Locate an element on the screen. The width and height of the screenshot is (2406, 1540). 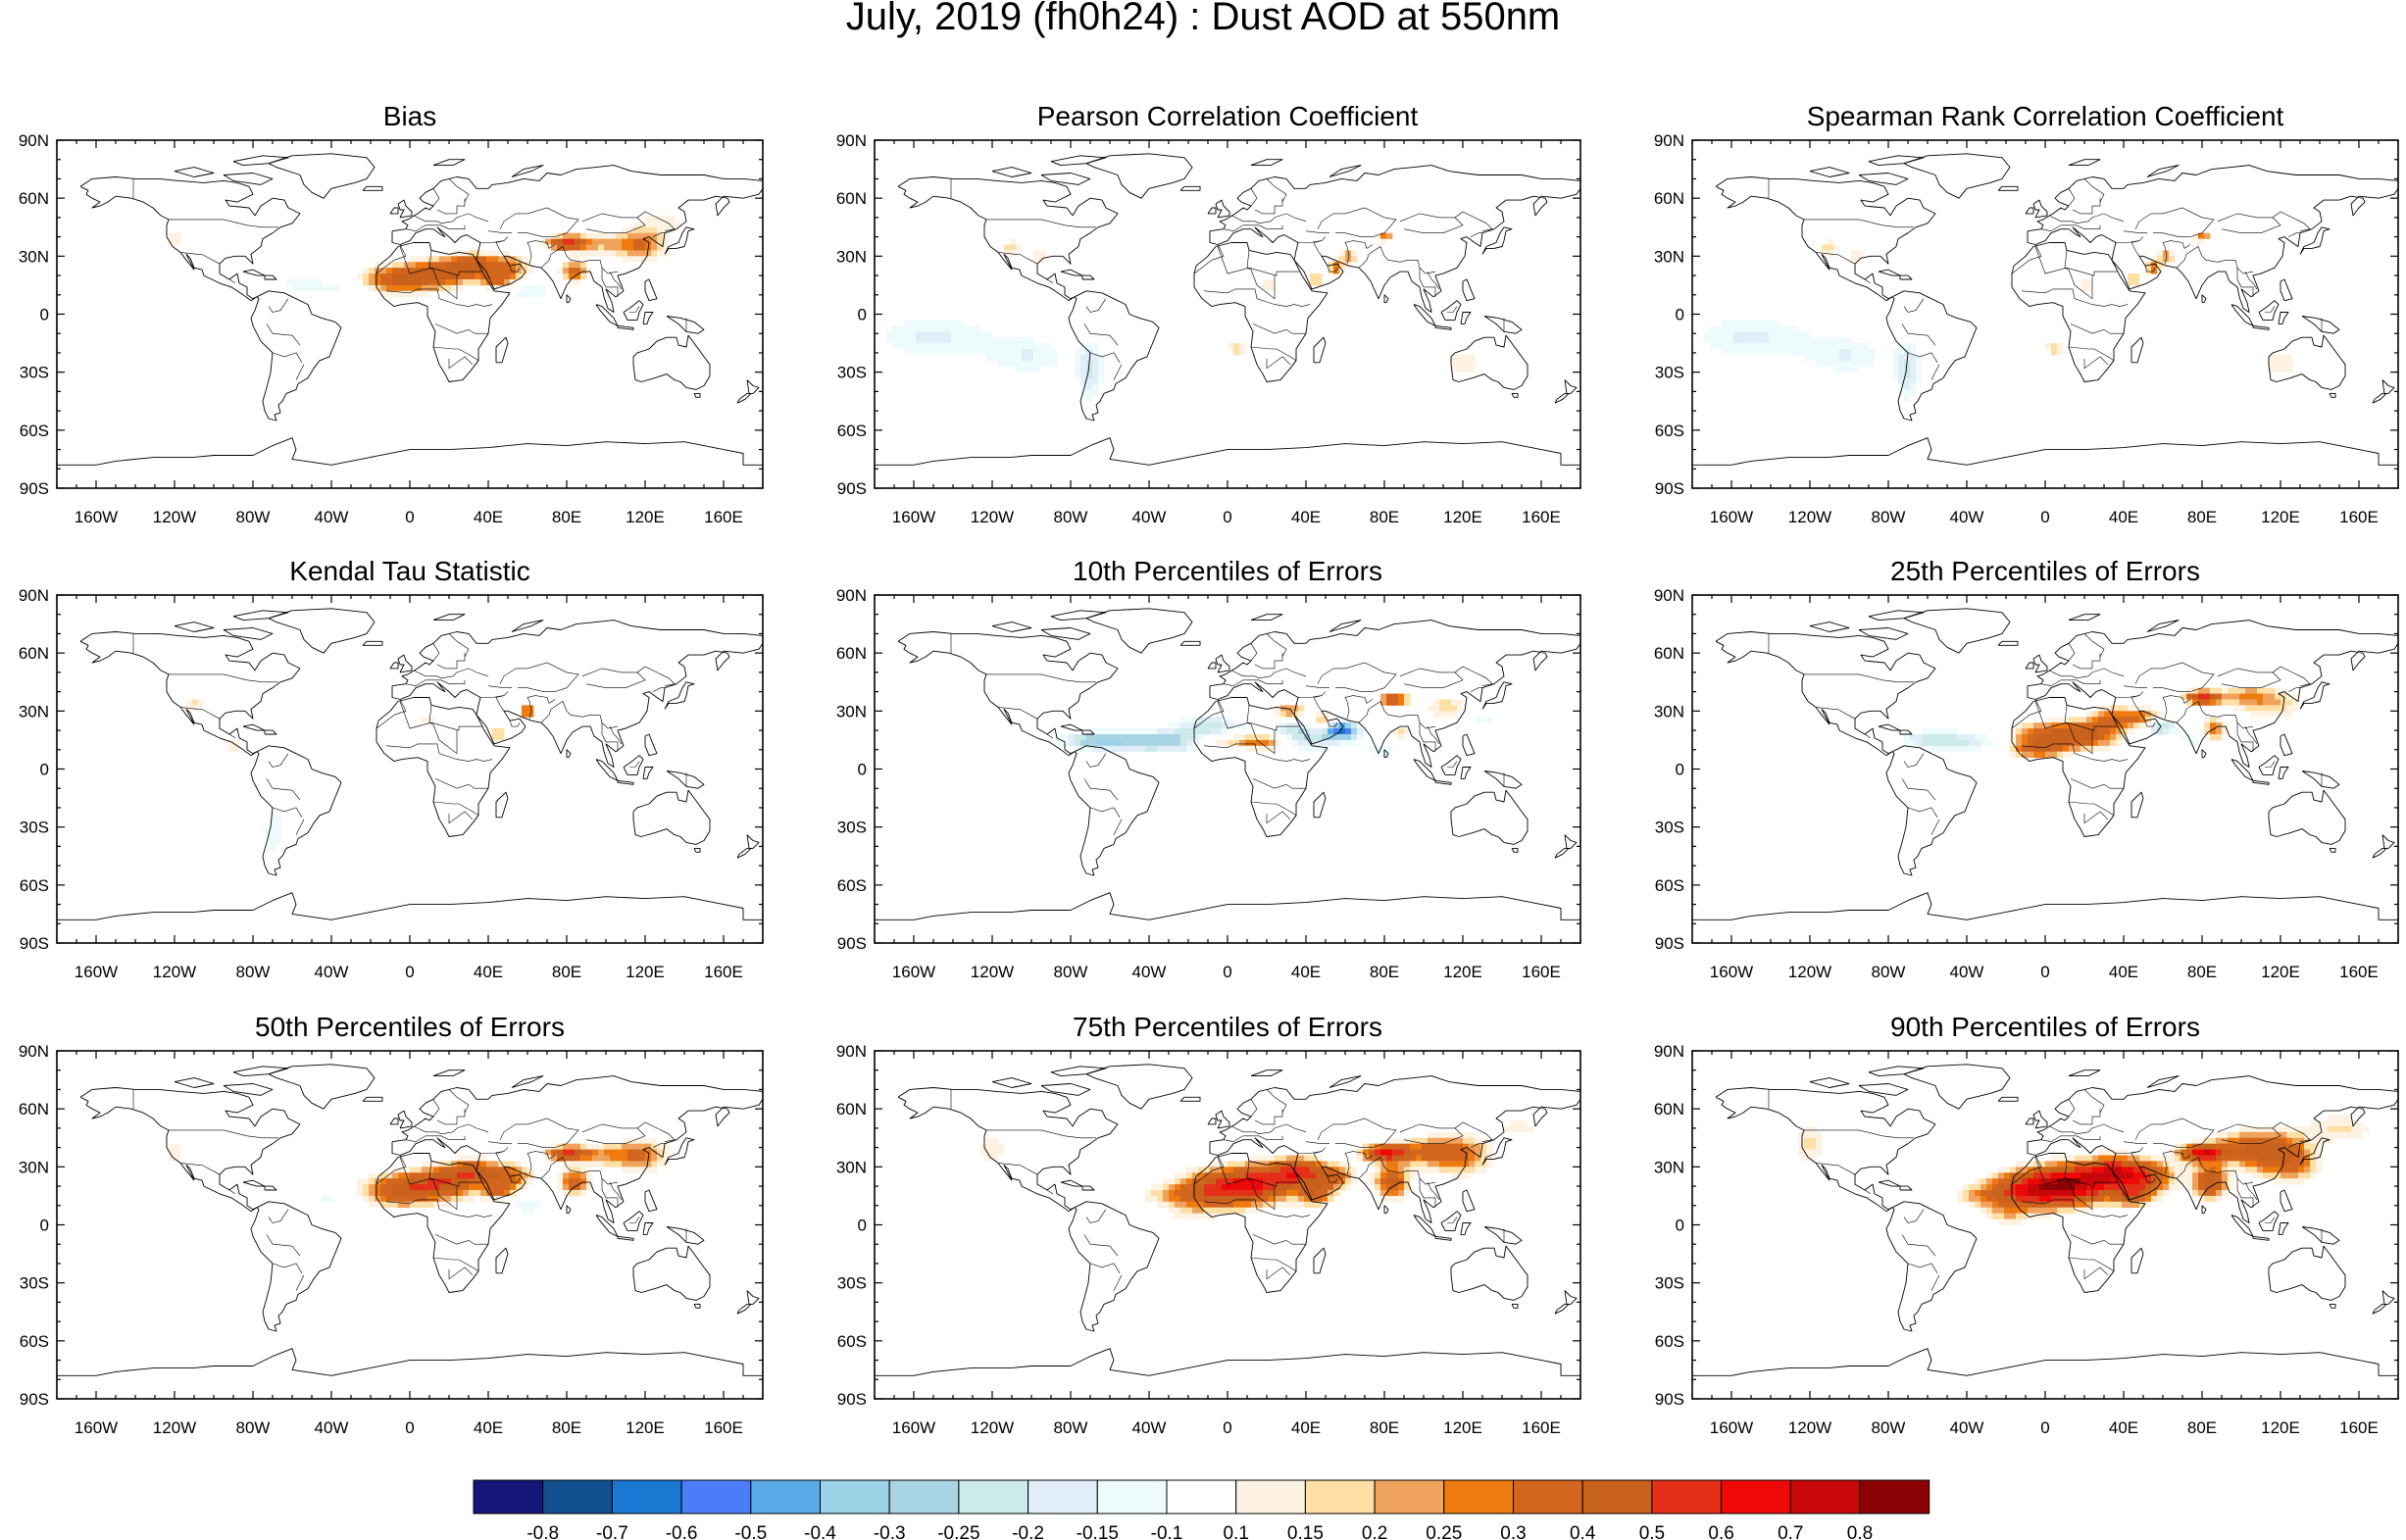
colorbar-label: 0.1 is located at coordinates (1235, 1532).